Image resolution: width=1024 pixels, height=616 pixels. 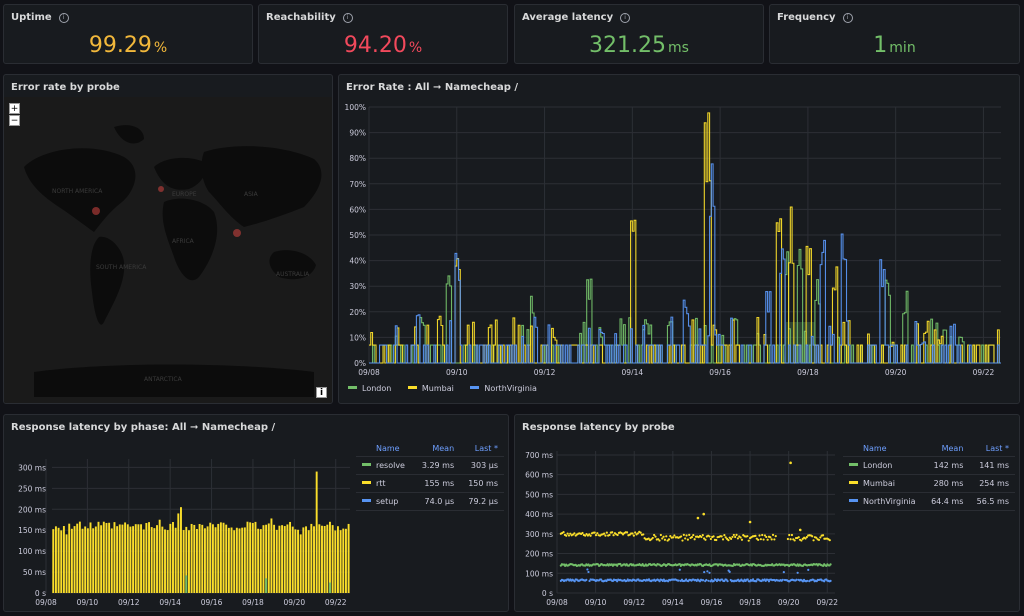 What do you see at coordinates (336, 602) in the screenshot?
I see `x-tick-label: 09/22` at bounding box center [336, 602].